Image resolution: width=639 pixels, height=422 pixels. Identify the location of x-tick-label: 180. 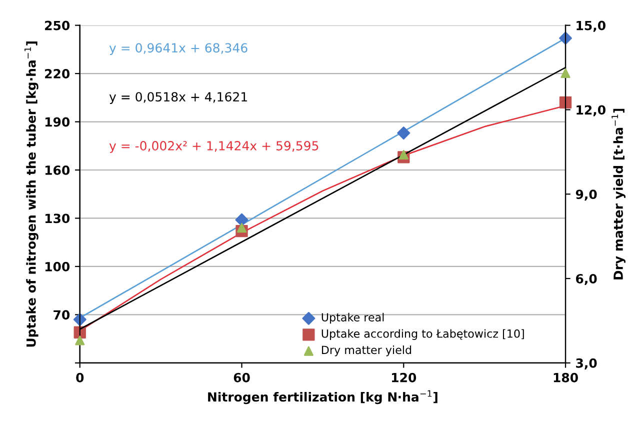
(566, 377).